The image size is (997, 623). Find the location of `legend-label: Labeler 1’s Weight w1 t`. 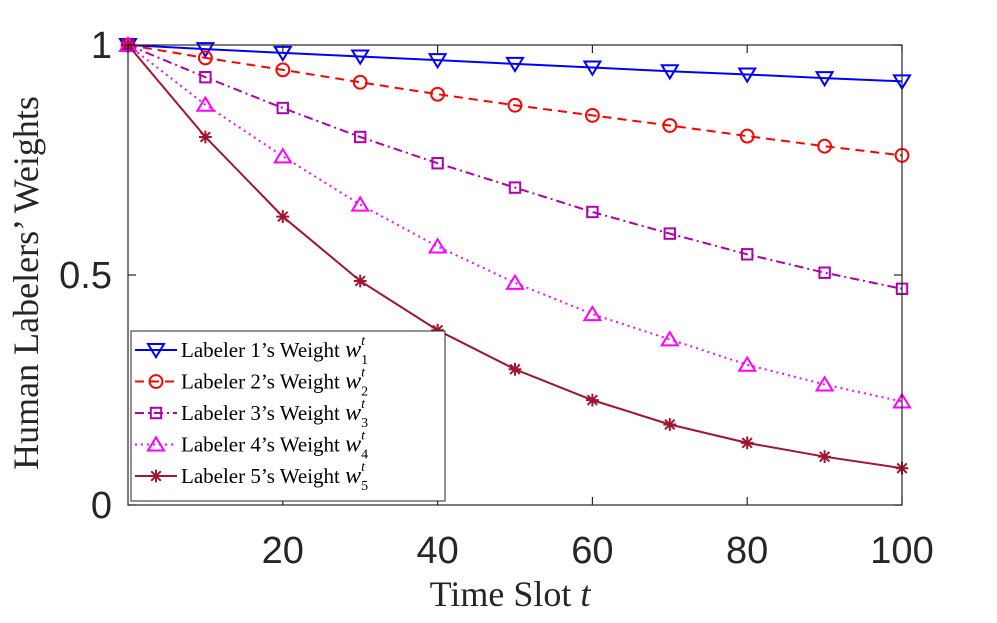

legend-label: Labeler 1’s Weight w1 t is located at coordinates (274, 351).